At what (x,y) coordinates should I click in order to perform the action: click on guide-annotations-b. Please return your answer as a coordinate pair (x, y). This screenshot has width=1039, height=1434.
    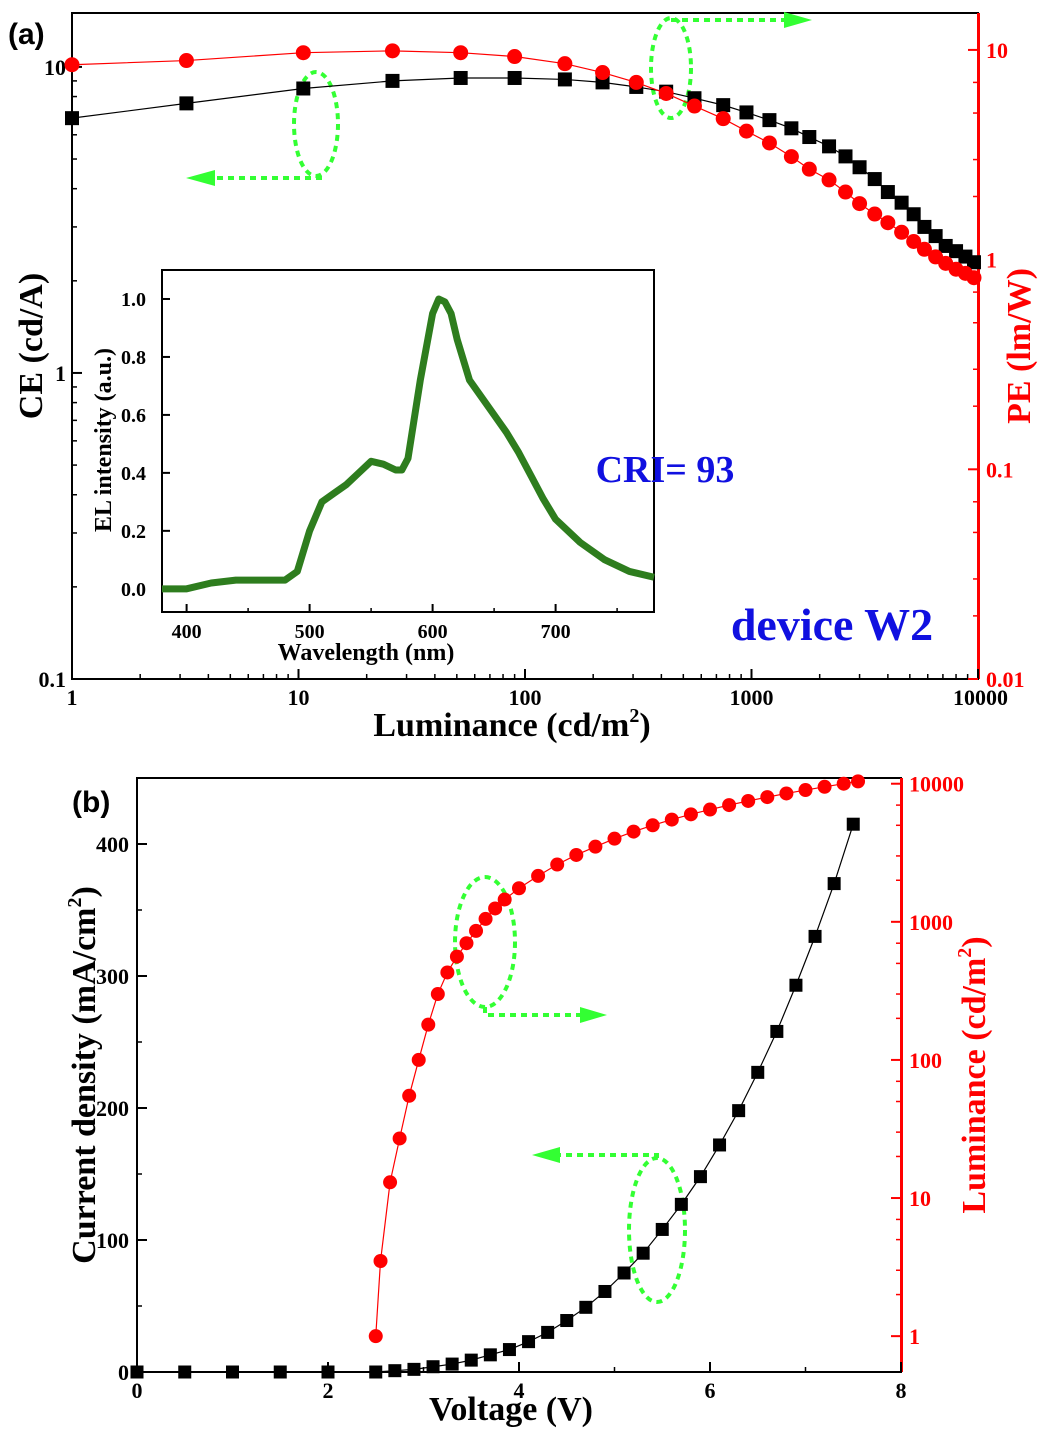
    Looking at the image, I should click on (570, 1089).